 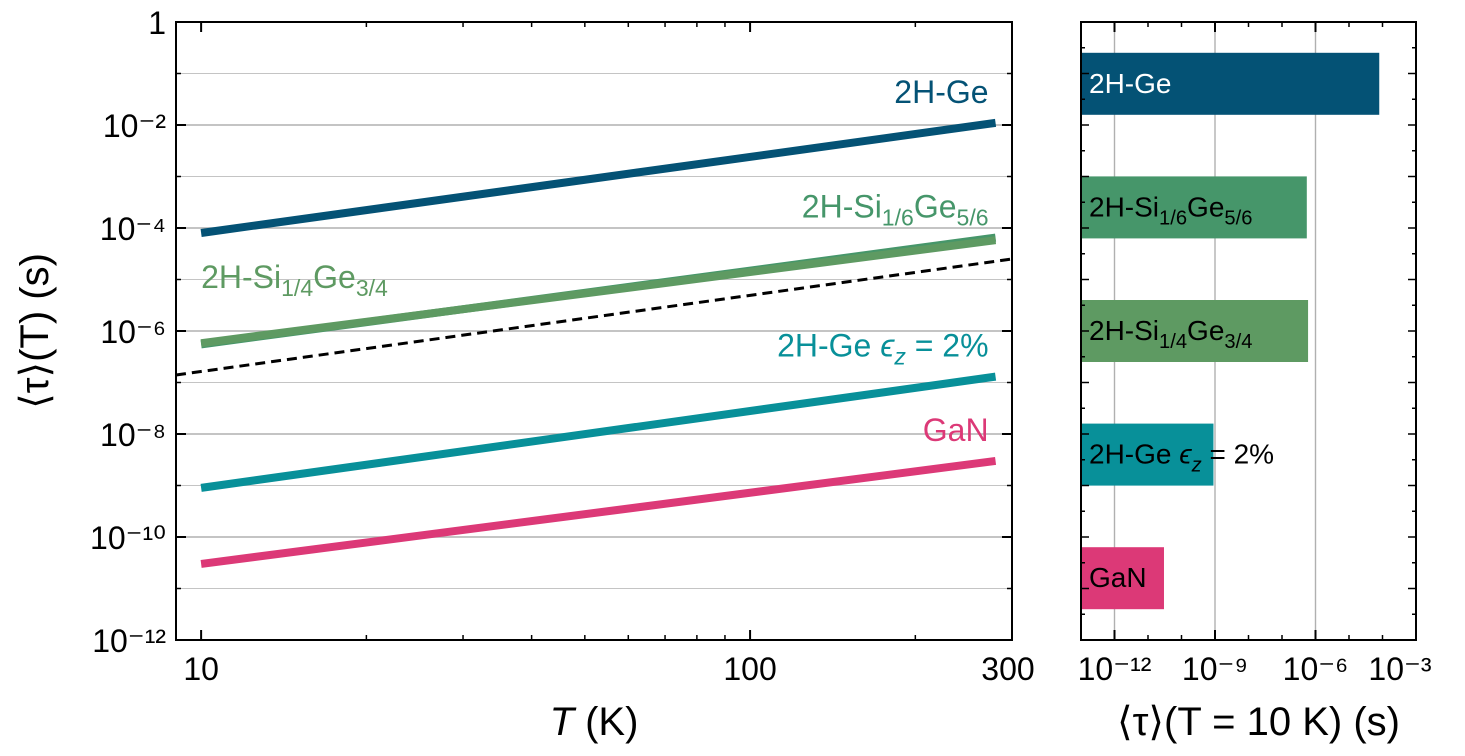 I want to click on left-x-axis-title: T (K), so click(x=594, y=722).